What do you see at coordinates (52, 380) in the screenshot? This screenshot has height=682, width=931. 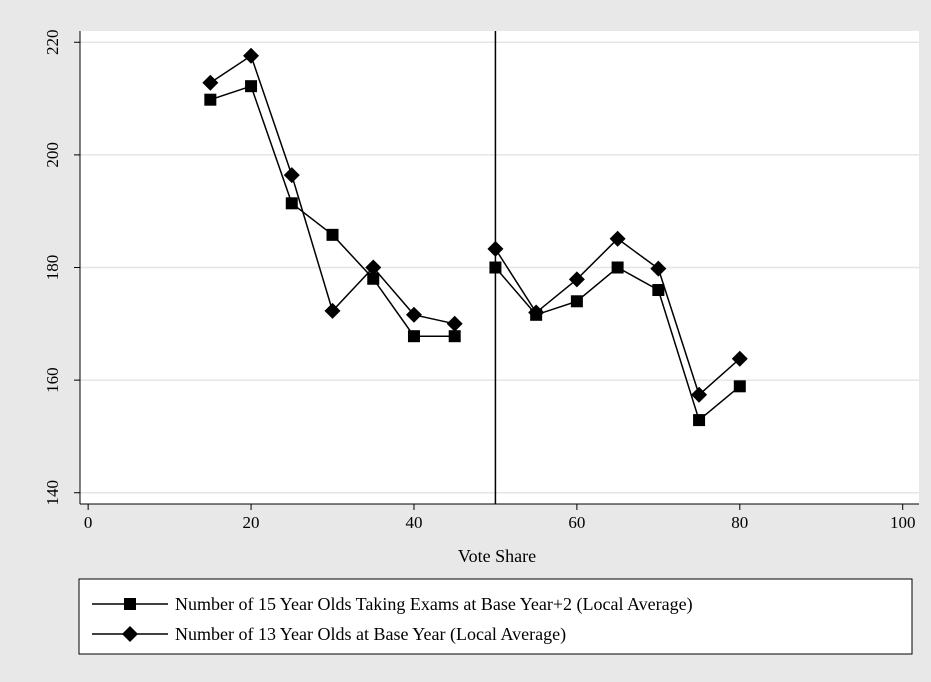 I see `y-tick-label-160: 160` at bounding box center [52, 380].